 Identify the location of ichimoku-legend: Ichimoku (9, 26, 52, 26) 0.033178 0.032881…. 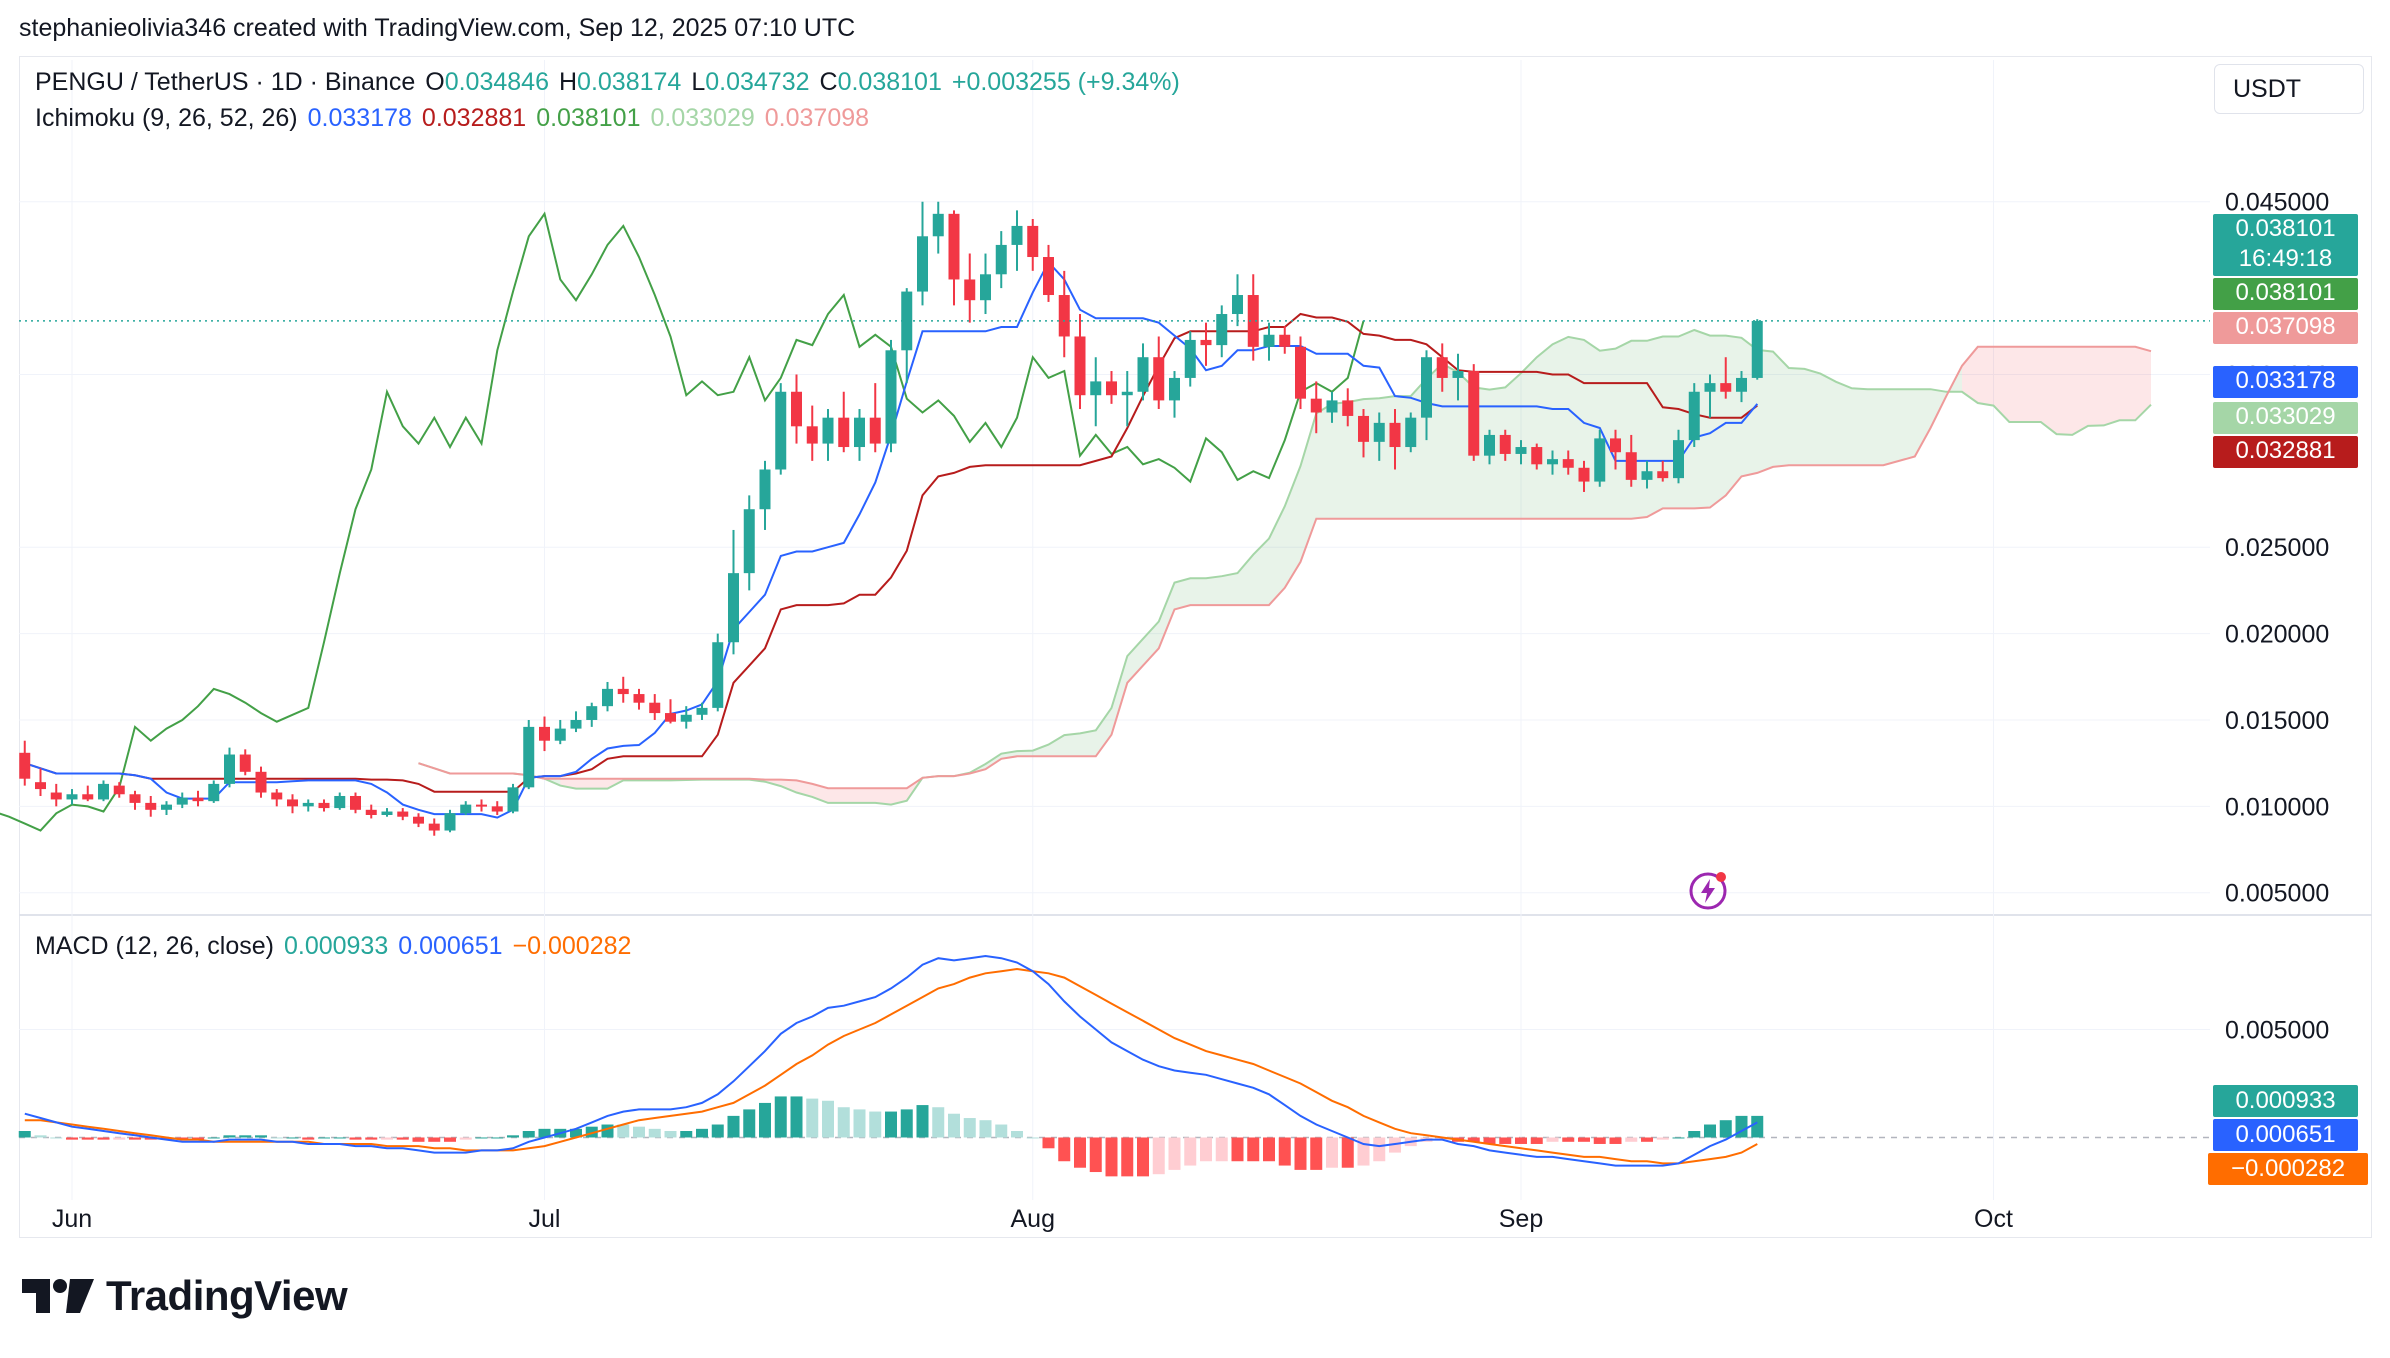
(457, 118).